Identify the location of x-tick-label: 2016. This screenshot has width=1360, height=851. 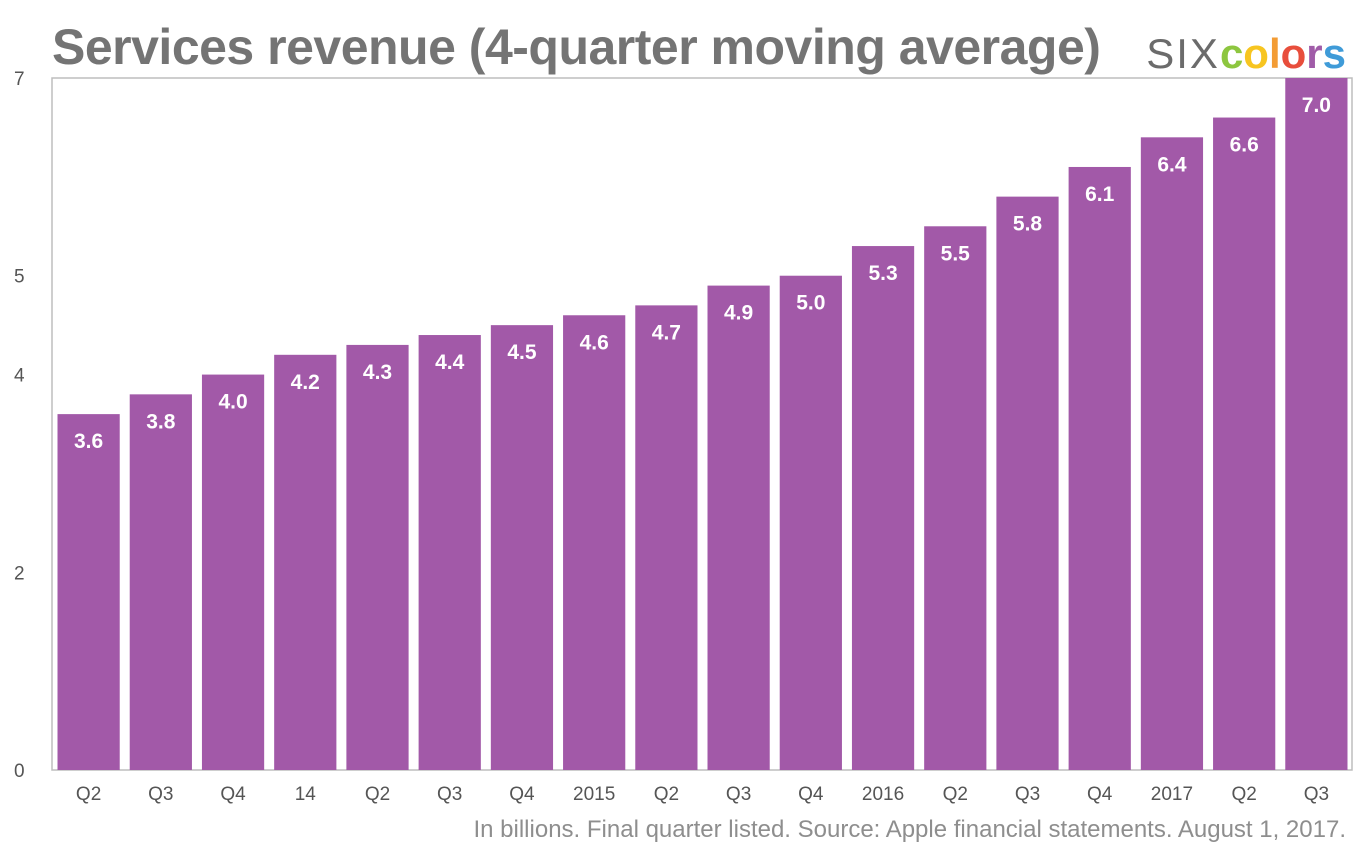
(883, 794).